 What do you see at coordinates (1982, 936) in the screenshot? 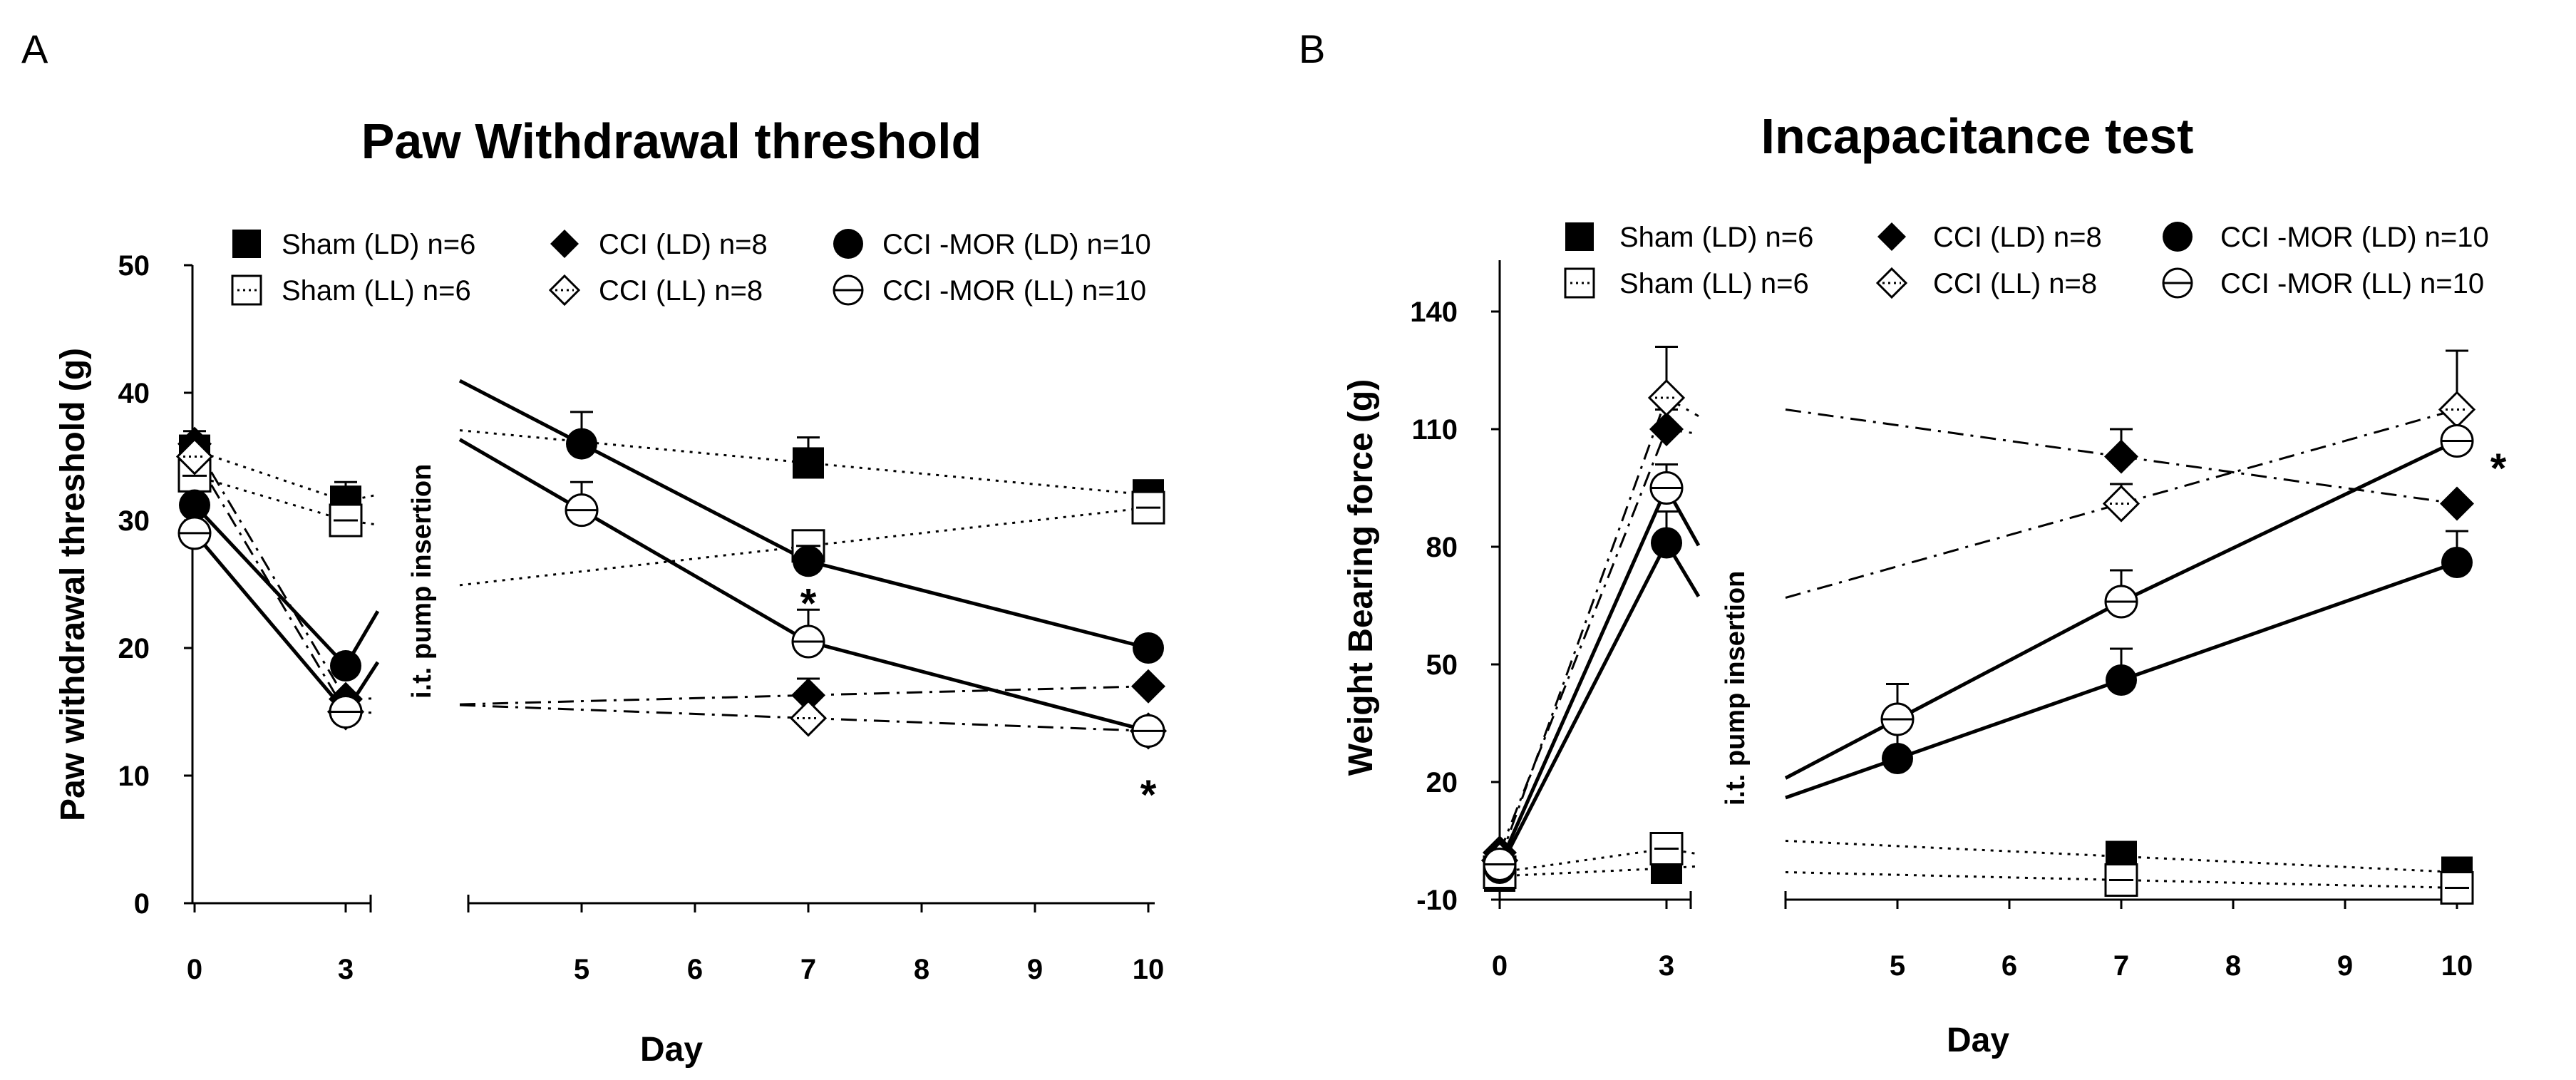
I see `panel-b-x-ticks: 0 3 5 6 7 8 9 10` at bounding box center [1982, 936].